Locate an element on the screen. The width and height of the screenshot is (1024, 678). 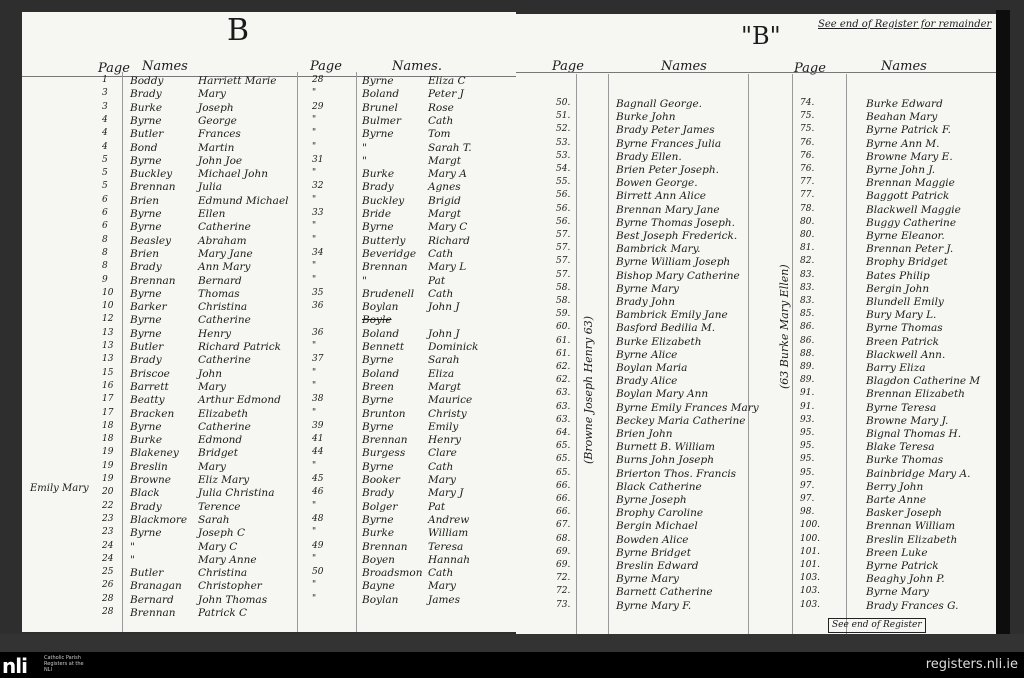
table-row: 57. Bishop Mary Catherine 83. Bates Philip is located at coordinates (756, 276).